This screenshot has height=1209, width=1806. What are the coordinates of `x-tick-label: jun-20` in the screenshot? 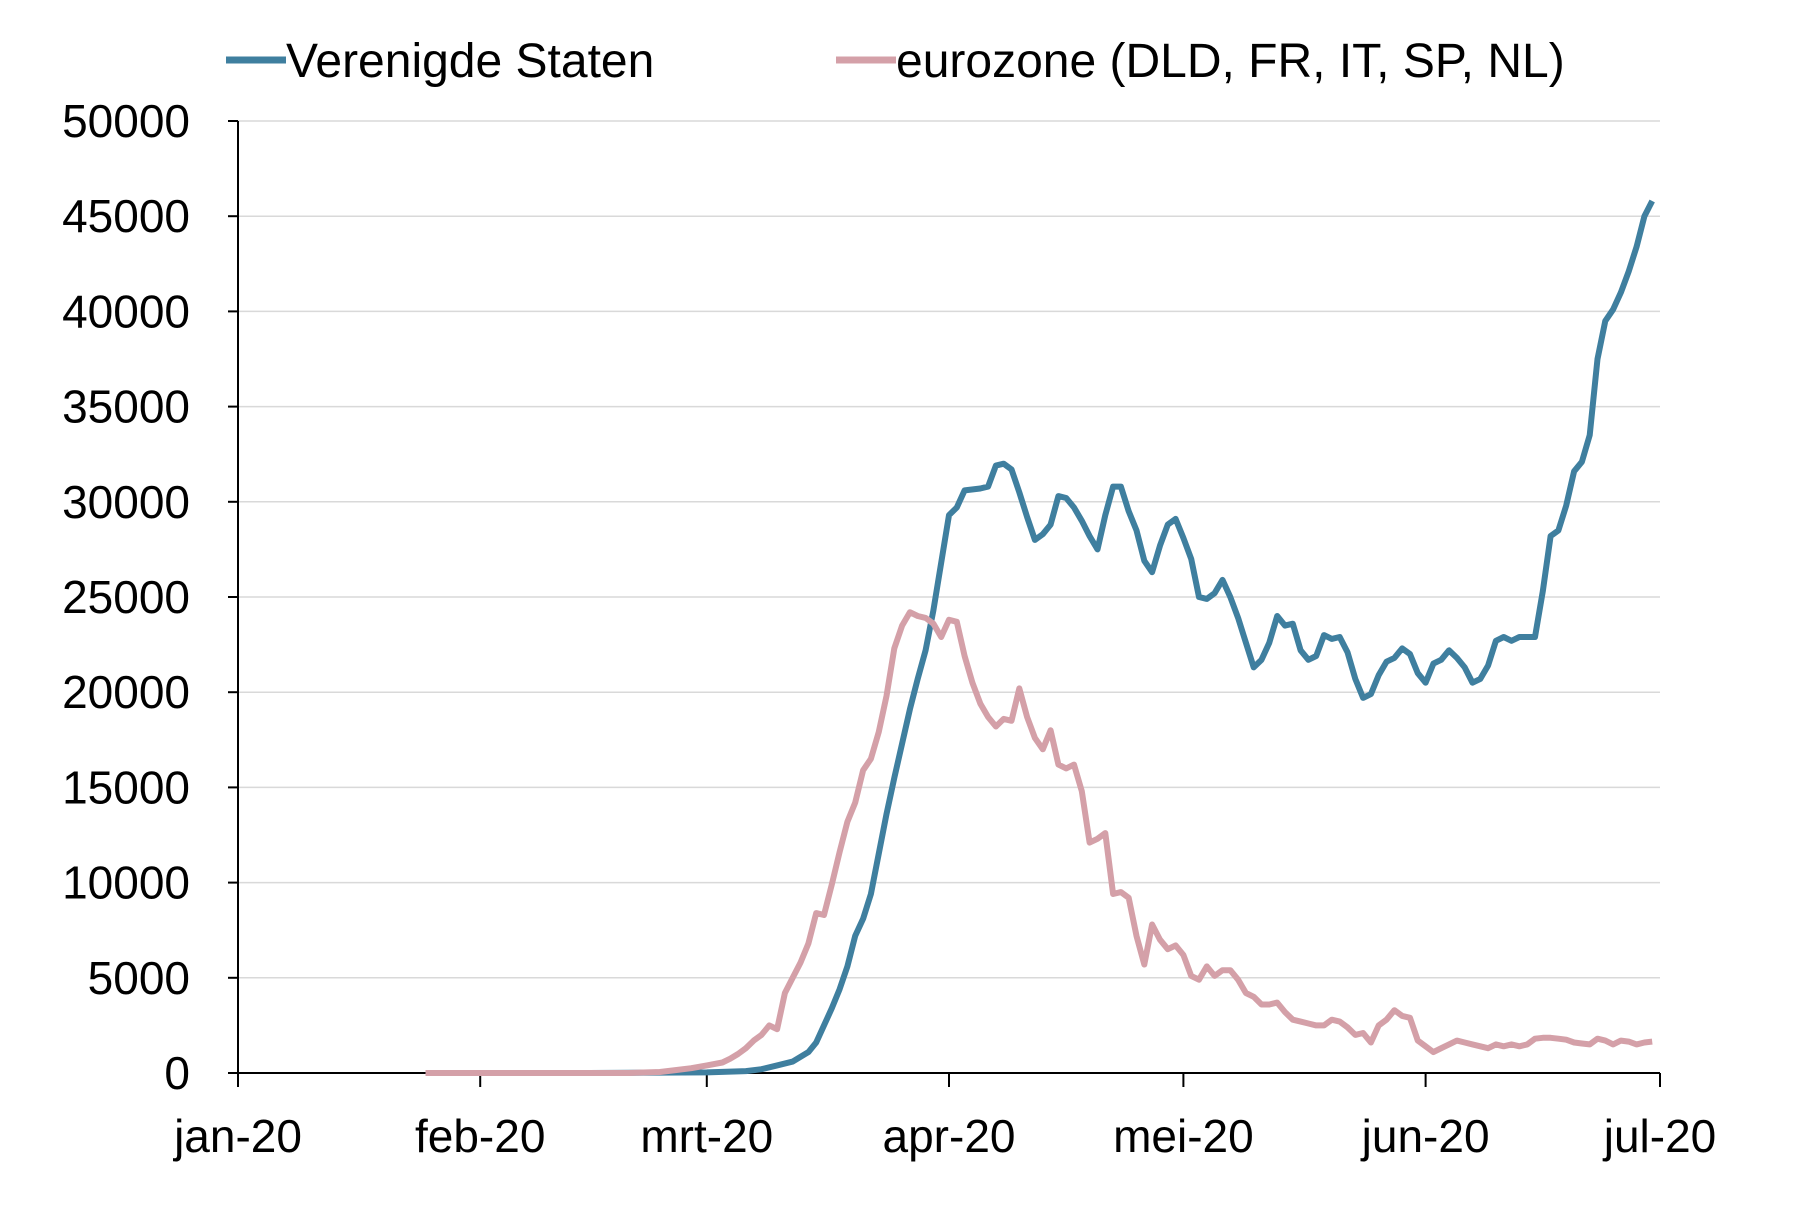 It's located at (1425, 1136).